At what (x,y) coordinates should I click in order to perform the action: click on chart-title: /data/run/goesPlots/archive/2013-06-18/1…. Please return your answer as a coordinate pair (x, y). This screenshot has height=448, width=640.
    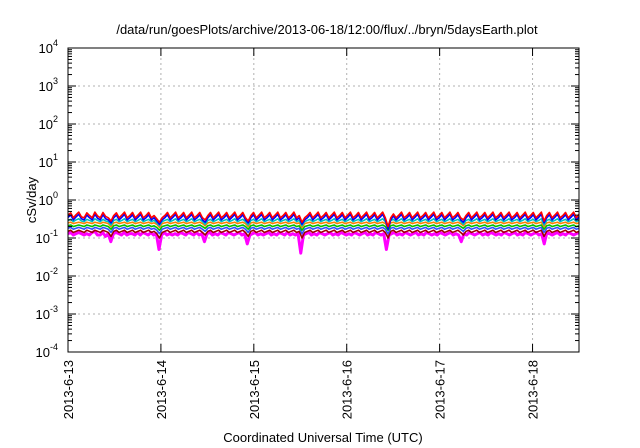
    Looking at the image, I should click on (327, 29).